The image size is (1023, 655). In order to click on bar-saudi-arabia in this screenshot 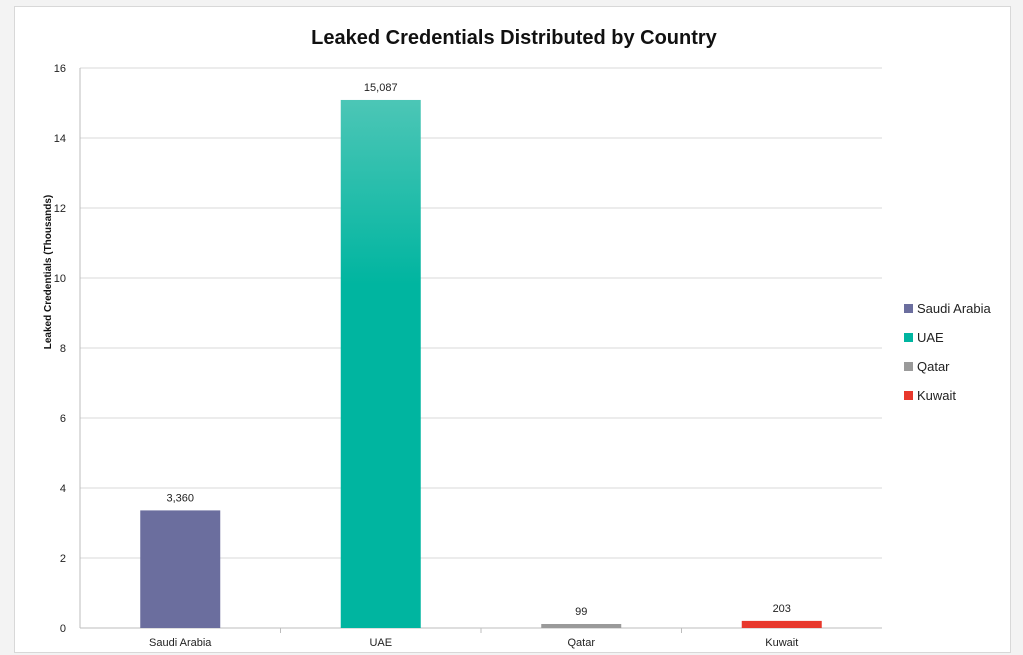, I will do `click(180, 569)`.